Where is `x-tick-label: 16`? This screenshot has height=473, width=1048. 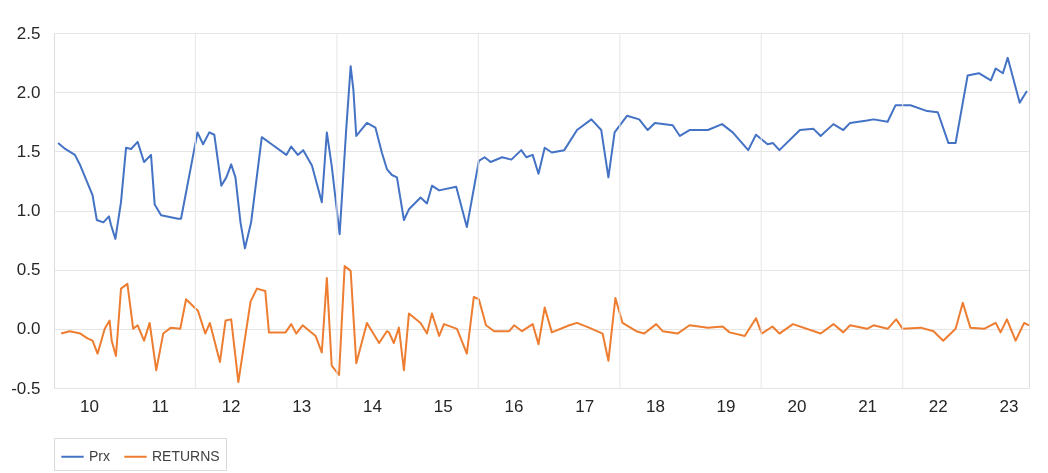
x-tick-label: 16 is located at coordinates (514, 406).